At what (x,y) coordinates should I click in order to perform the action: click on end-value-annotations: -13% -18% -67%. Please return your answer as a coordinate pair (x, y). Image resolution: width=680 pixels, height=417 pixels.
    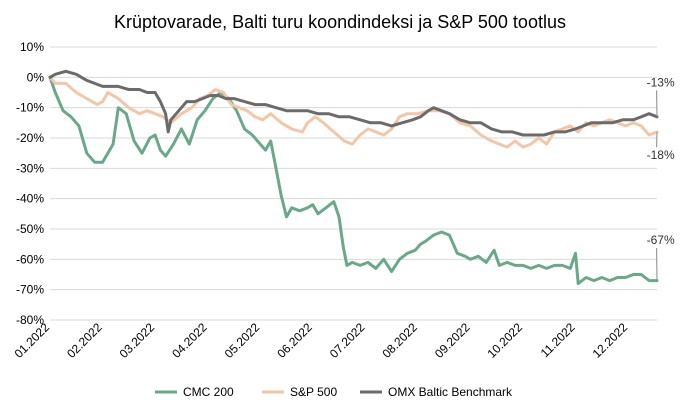
    Looking at the image, I should click on (661, 177).